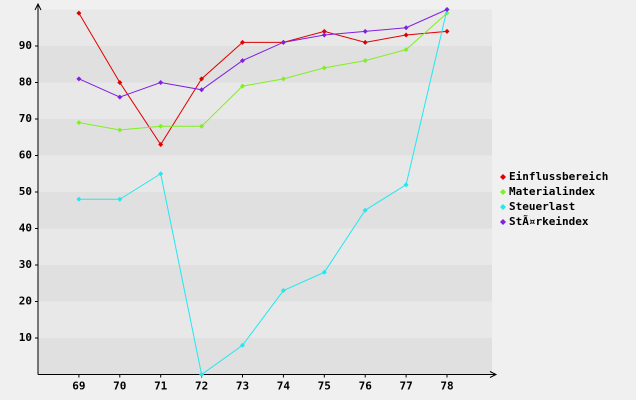 The width and height of the screenshot is (636, 400). Describe the element at coordinates (242, 386) in the screenshot. I see `x-tick-label: 73` at that location.